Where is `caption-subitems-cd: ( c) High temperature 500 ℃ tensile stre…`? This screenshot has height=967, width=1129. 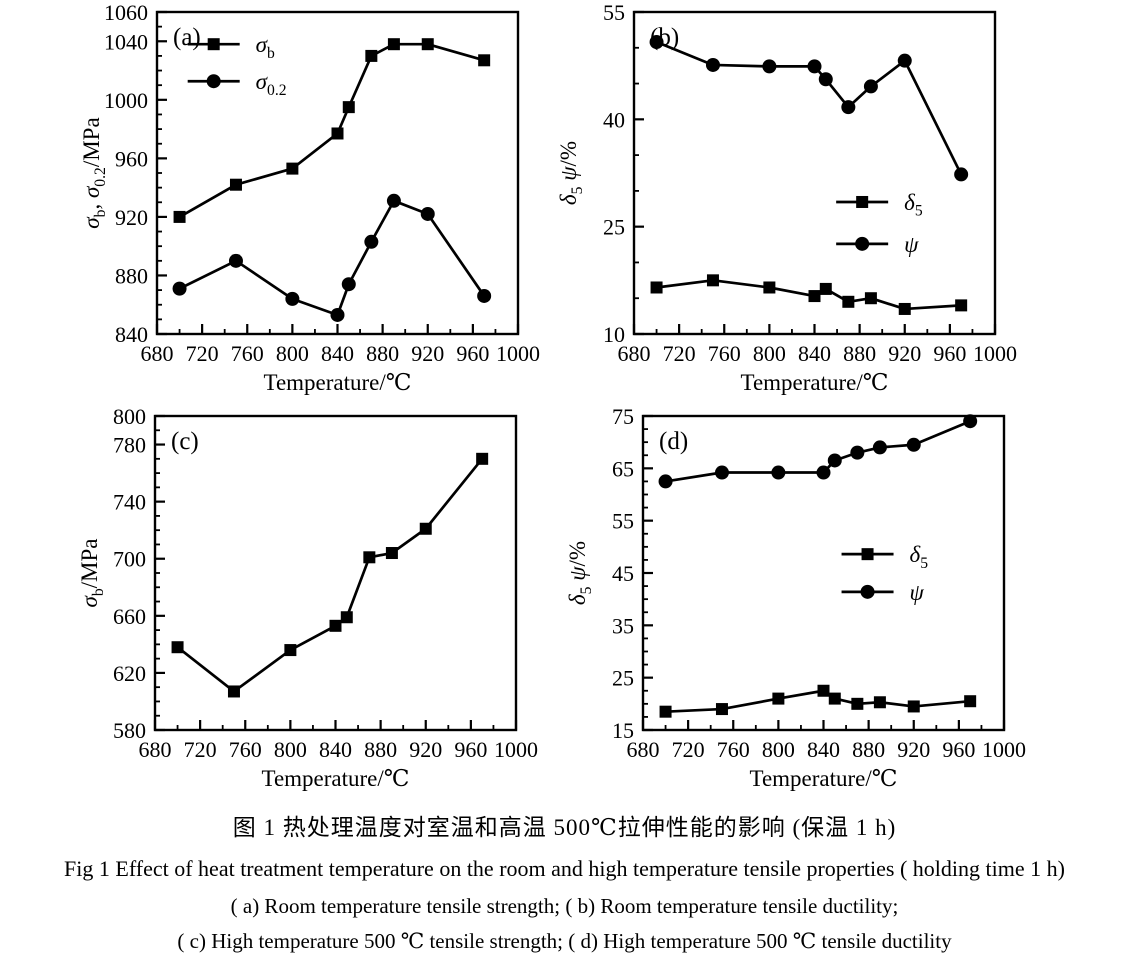 caption-subitems-cd: ( c) High temperature 500 ℃ tensile stre… is located at coordinates (564, 941).